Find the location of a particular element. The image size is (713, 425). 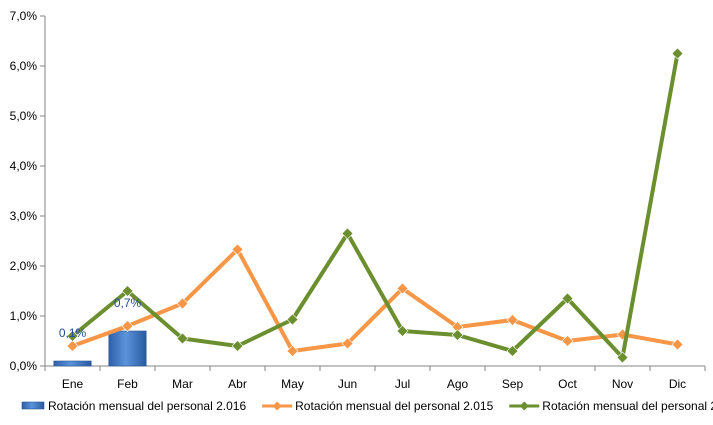

x-tick-label: May is located at coordinates (292, 384).